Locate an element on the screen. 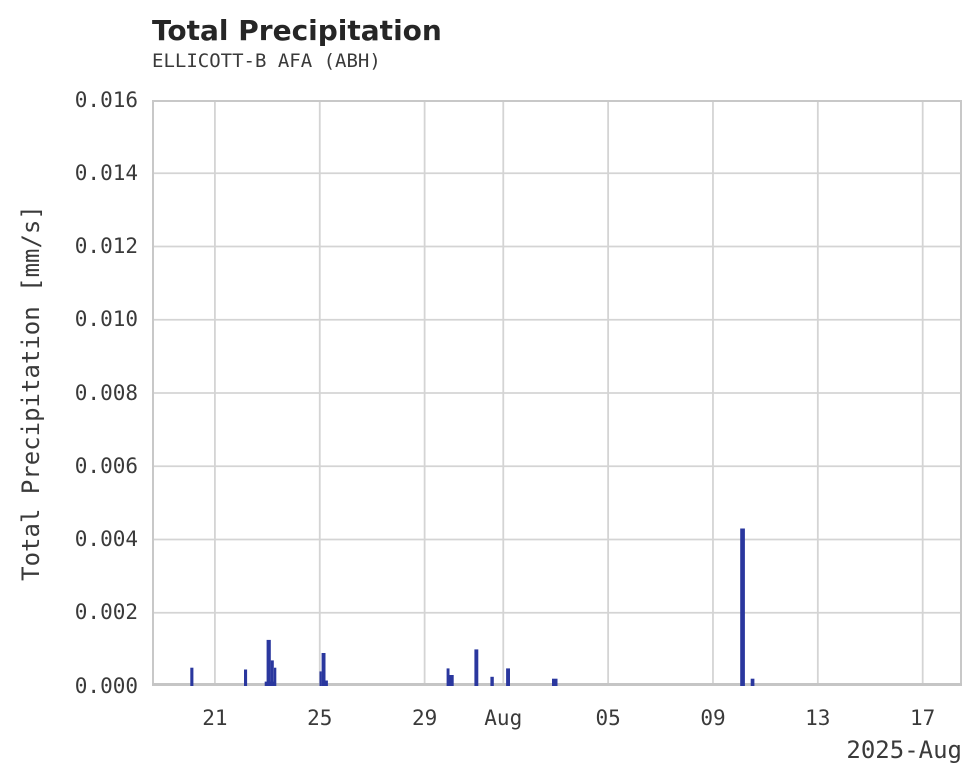 The width and height of the screenshot is (980, 783). x-tick-label: Aug is located at coordinates (503, 718).